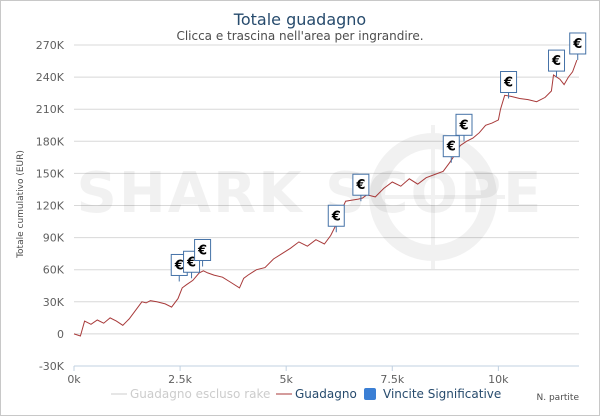 The height and width of the screenshot is (416, 600). What do you see at coordinates (299, 19) in the screenshot?
I see `chart-title: Totale guadagno` at bounding box center [299, 19].